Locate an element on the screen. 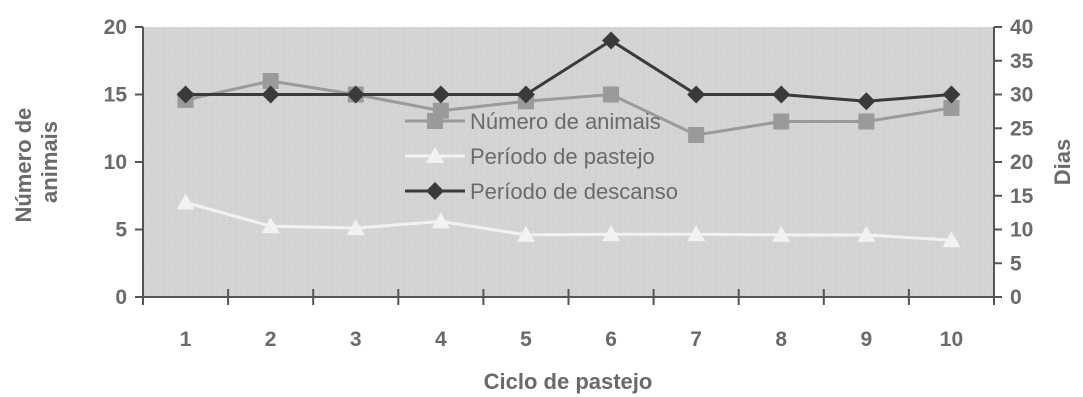 This screenshot has width=1083, height=397. x-tick-label: 3 is located at coordinates (356, 339).